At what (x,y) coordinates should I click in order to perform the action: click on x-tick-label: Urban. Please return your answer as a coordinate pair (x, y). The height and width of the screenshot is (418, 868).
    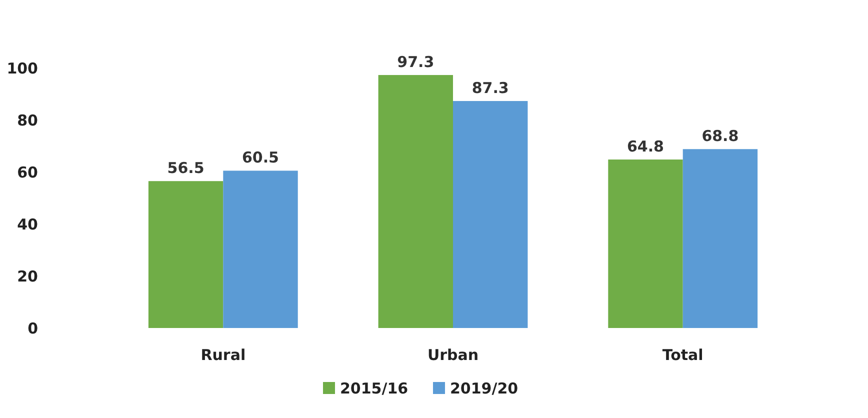
    Looking at the image, I should click on (453, 355).